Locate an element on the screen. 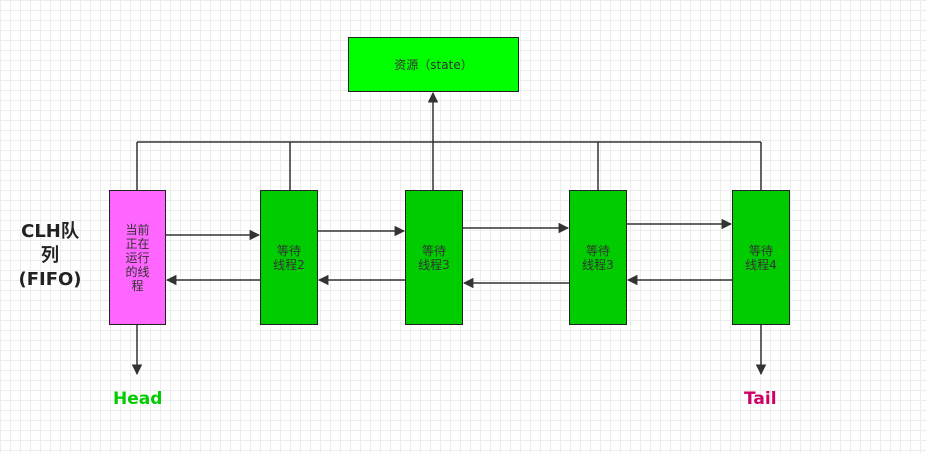 The width and height of the screenshot is (926, 453). current-thread-node: 当前 正在 运行 的线 程 is located at coordinates (137, 257).